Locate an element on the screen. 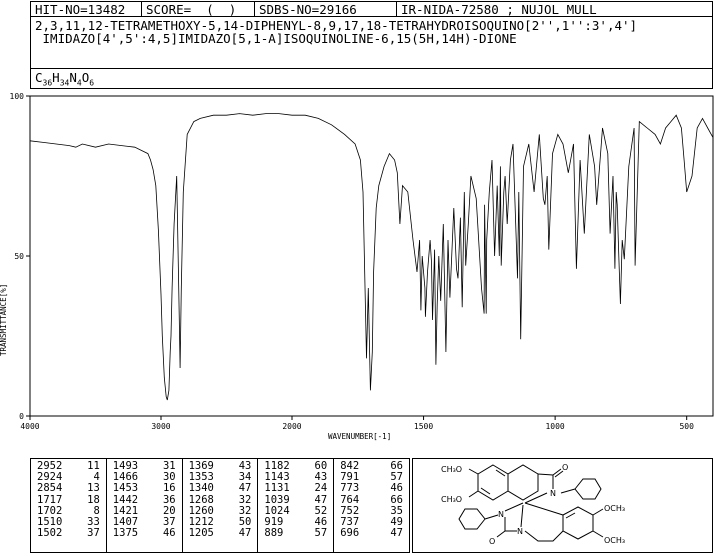  peak-wavenumber: 1466 is located at coordinates (125, 477).